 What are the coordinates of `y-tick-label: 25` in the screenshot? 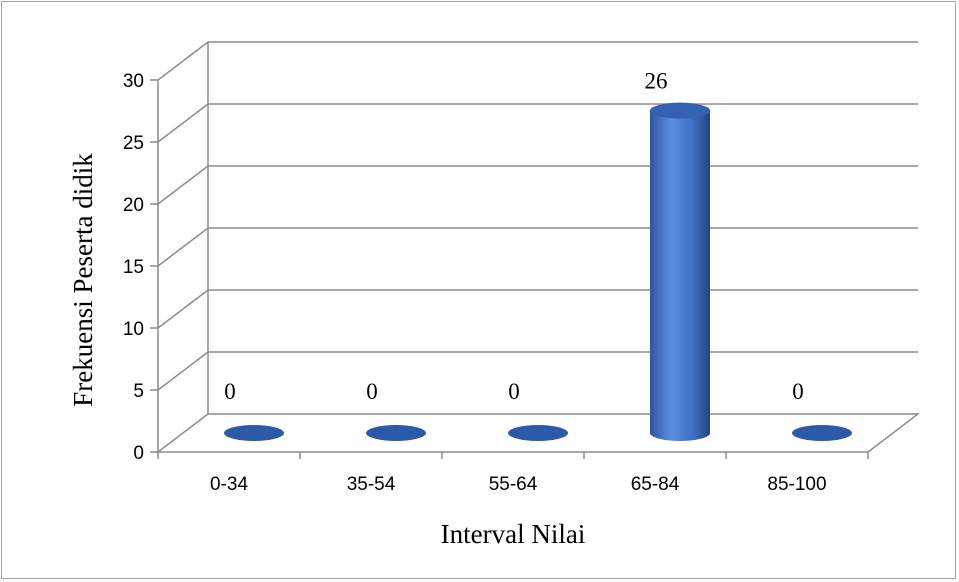 It's located at (133, 143).